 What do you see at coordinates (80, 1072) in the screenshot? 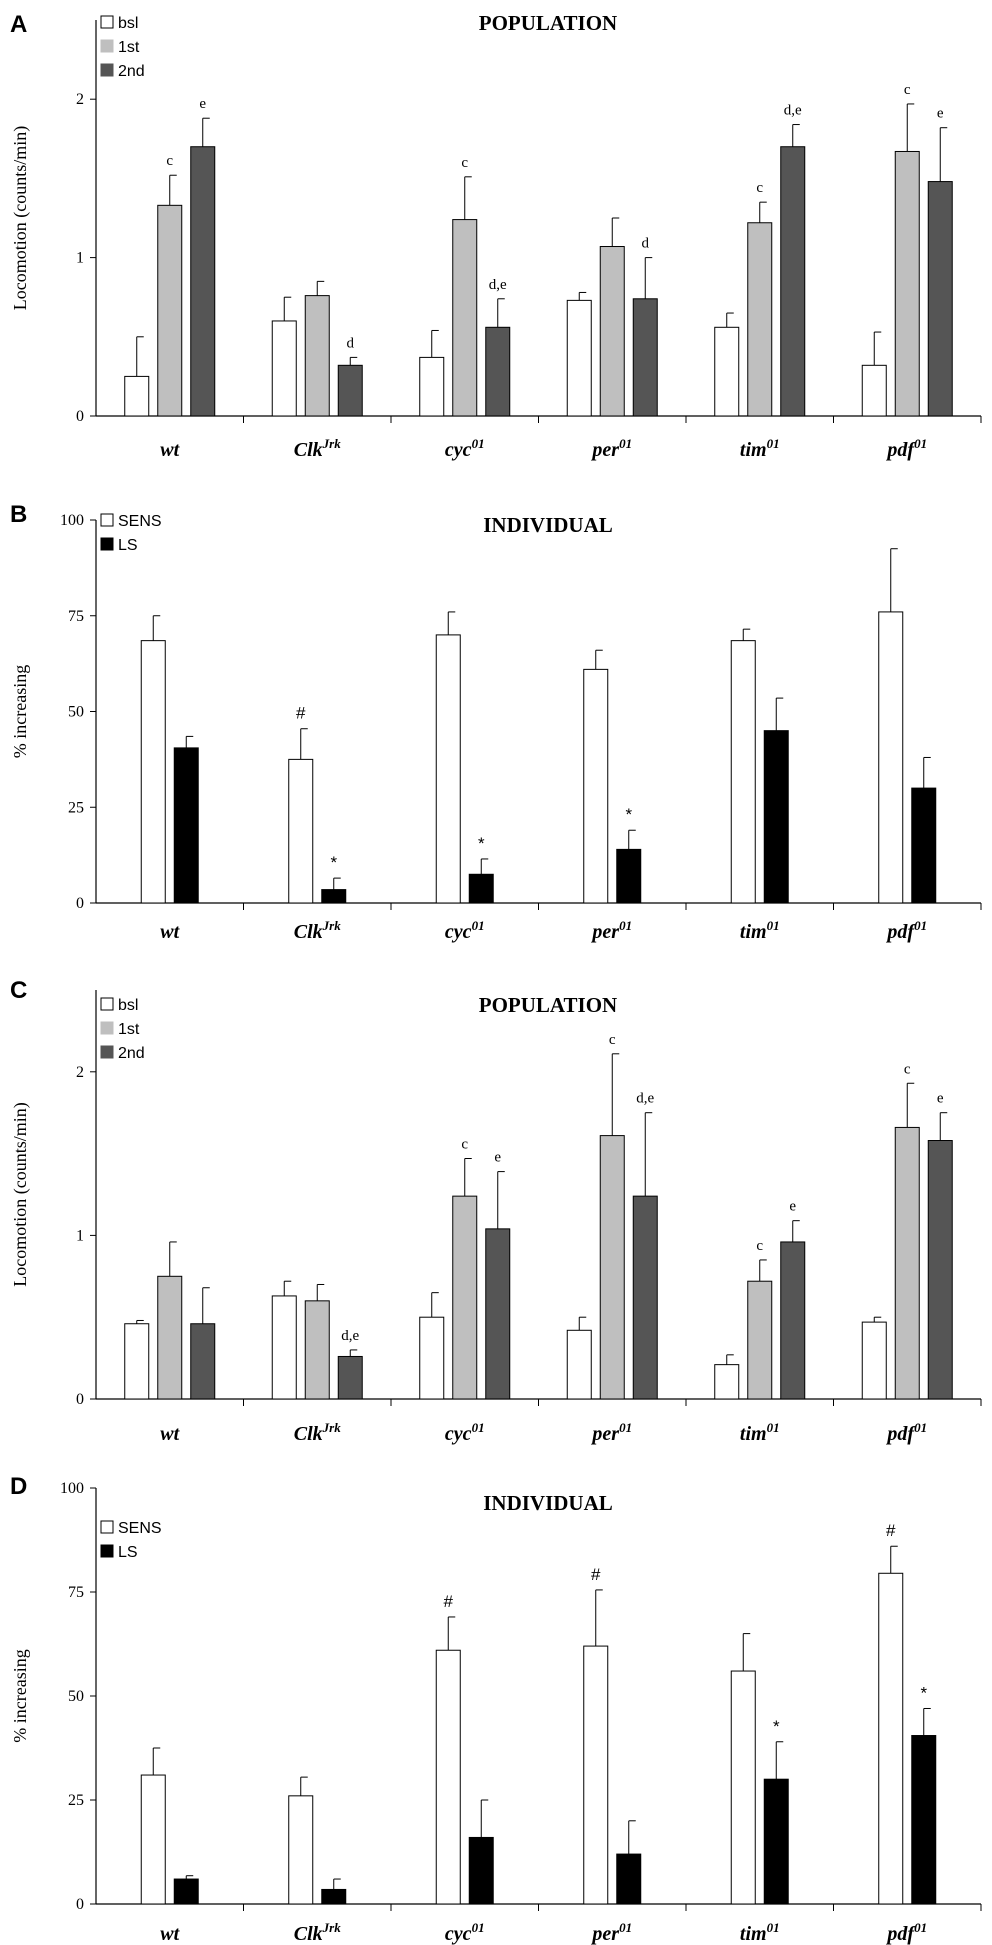
I see `y-tick-label: 2` at bounding box center [80, 1072].